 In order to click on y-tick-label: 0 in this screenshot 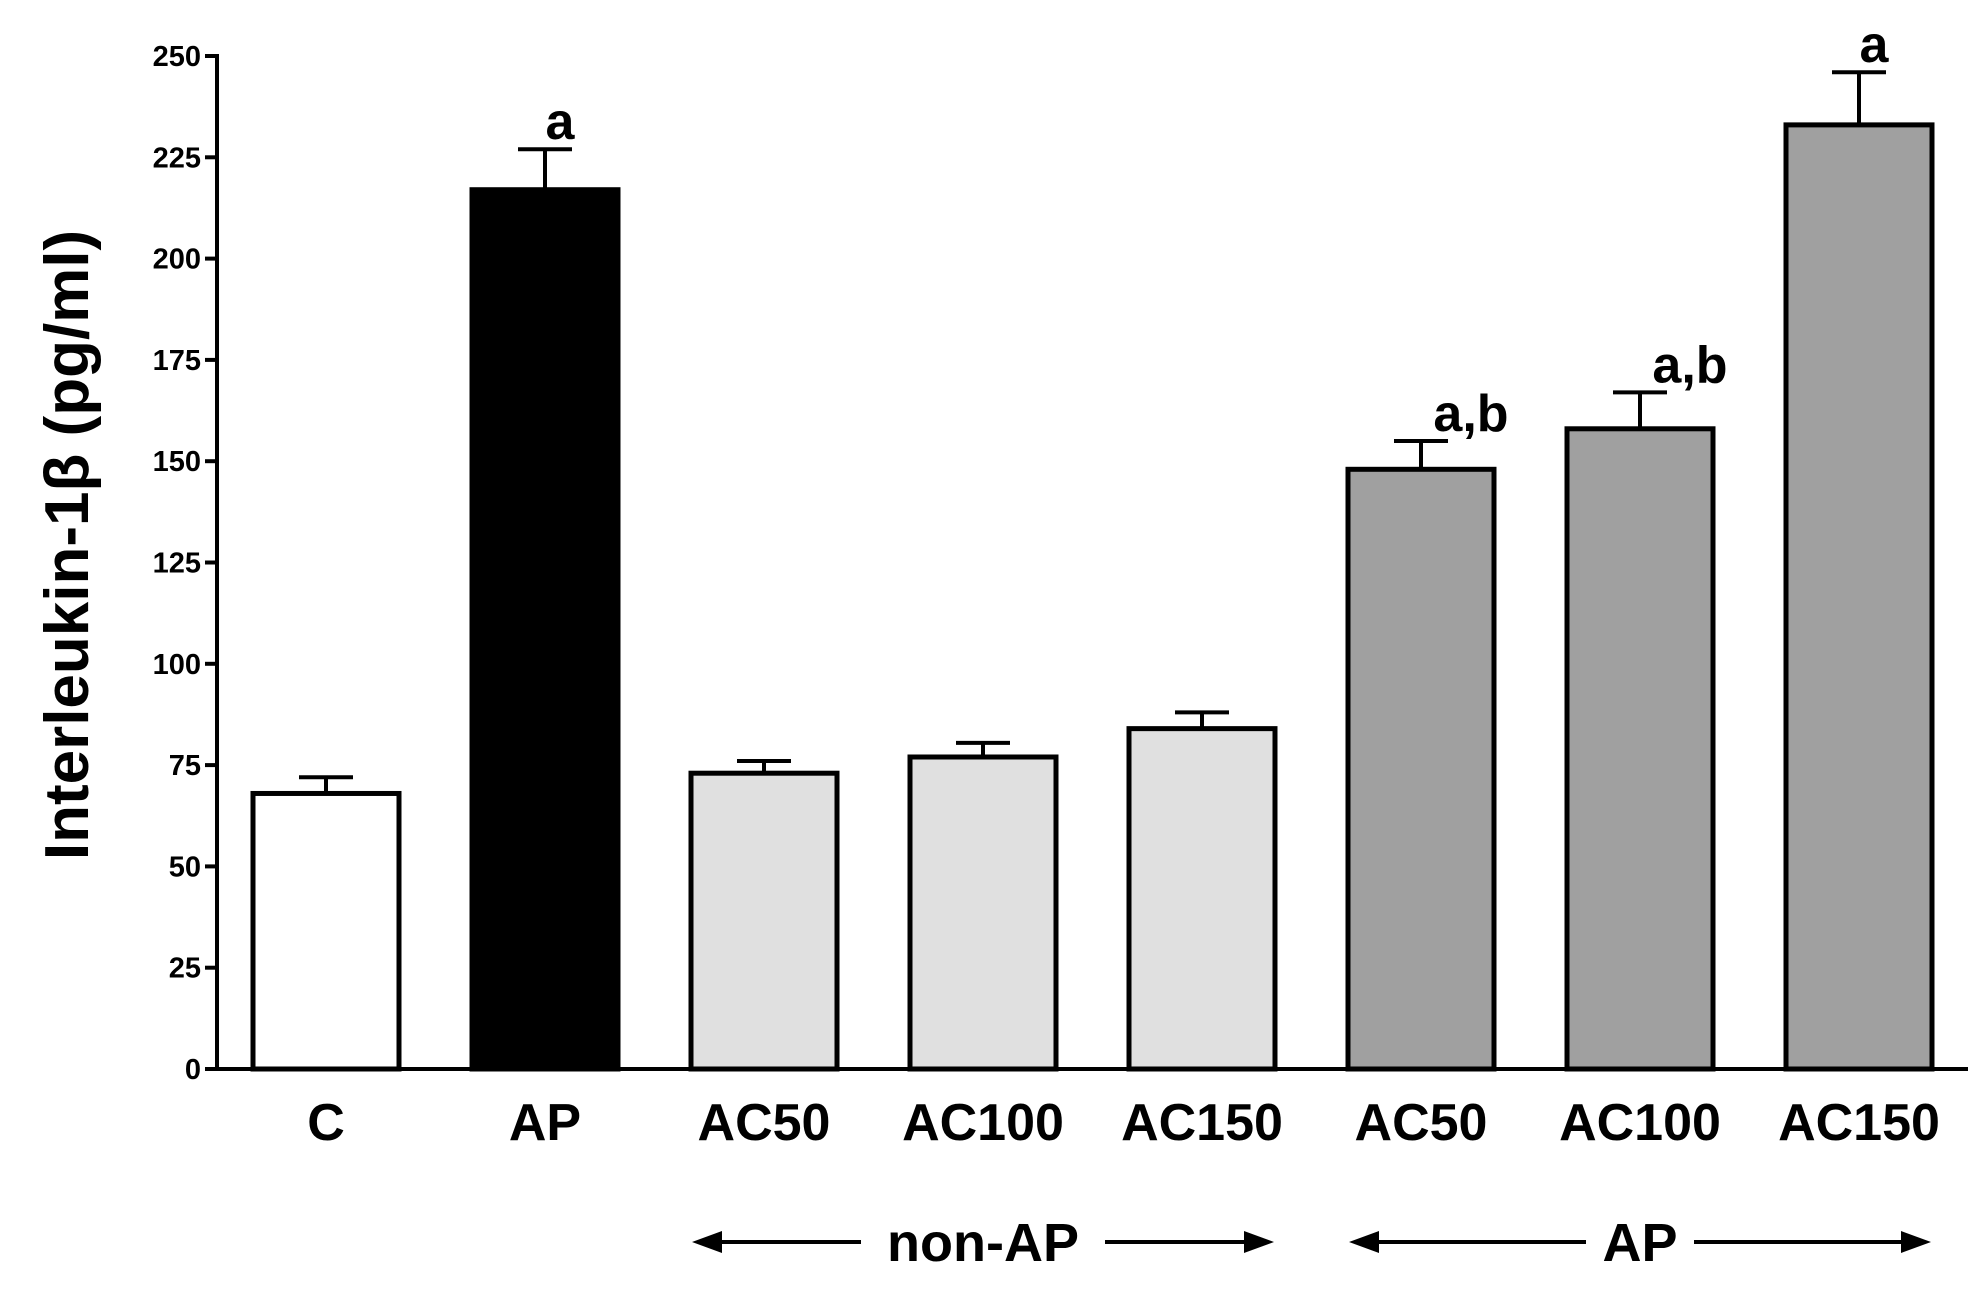, I will do `click(193, 1070)`.